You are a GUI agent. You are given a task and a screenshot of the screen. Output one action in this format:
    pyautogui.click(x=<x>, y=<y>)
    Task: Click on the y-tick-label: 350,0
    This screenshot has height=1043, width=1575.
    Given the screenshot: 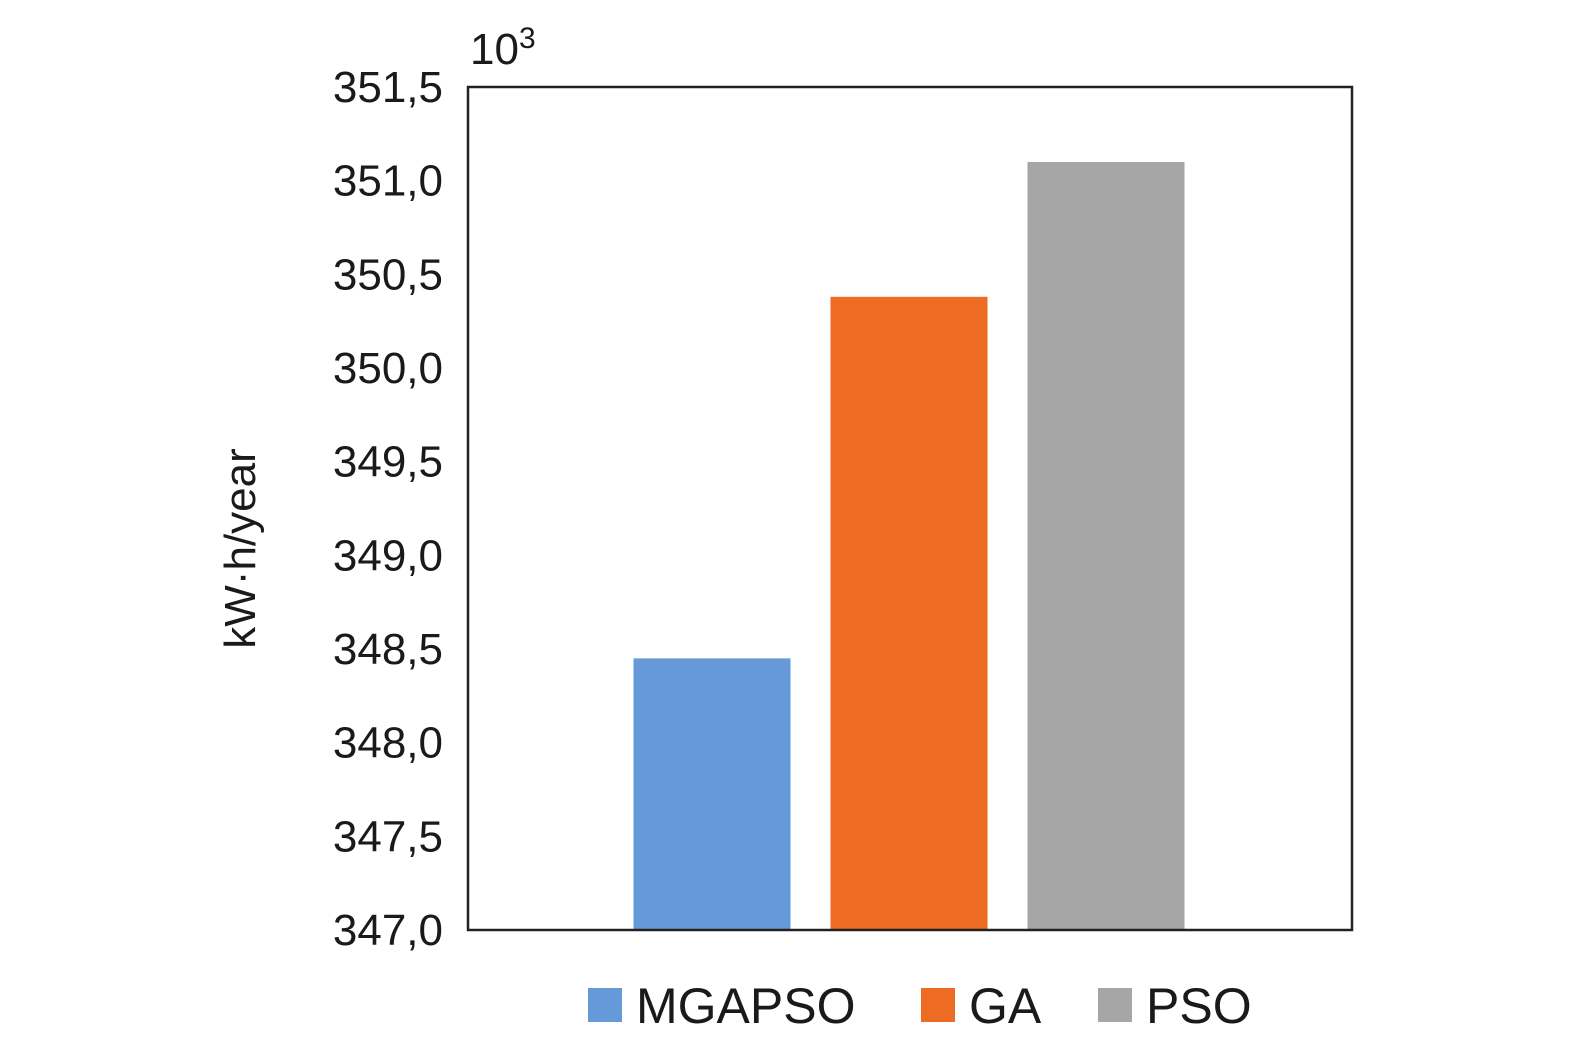 What is the action you would take?
    pyautogui.click(x=388, y=368)
    